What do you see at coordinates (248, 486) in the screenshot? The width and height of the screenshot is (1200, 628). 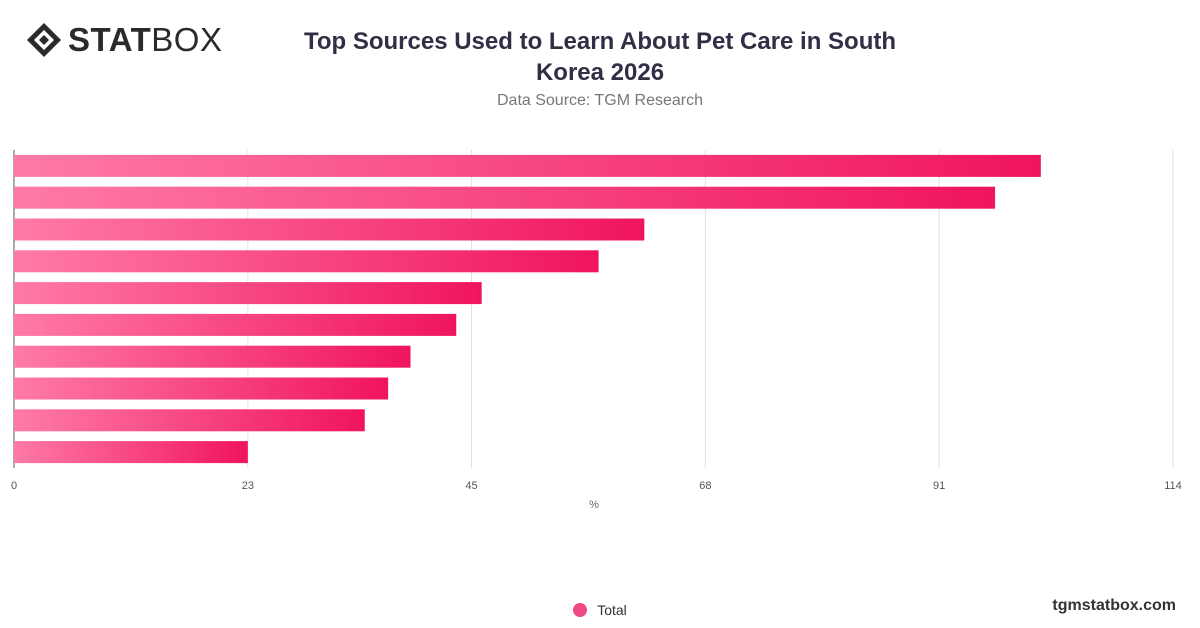 I see `x-tick-label: 23` at bounding box center [248, 486].